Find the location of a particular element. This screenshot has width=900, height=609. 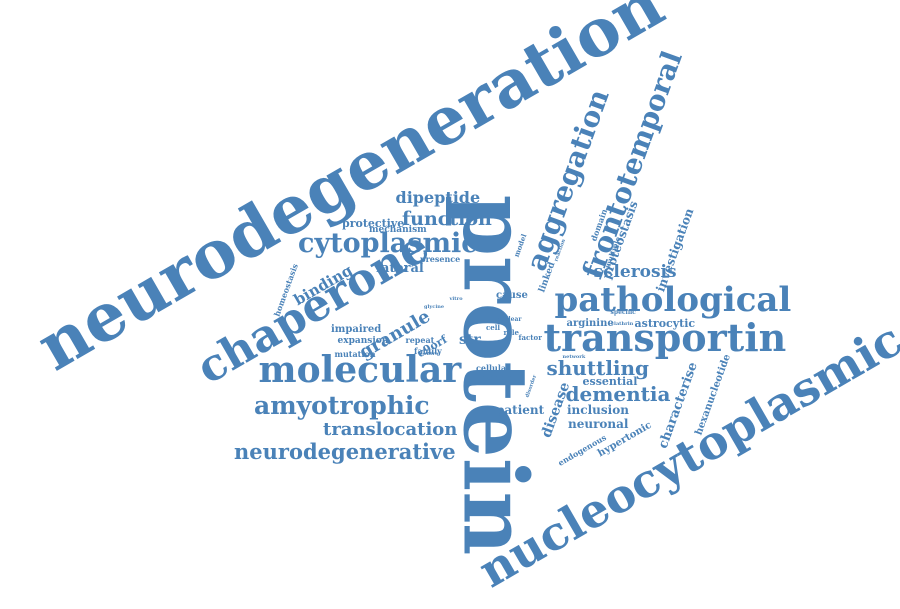

cloud-word: control is located at coordinates (430, 353).